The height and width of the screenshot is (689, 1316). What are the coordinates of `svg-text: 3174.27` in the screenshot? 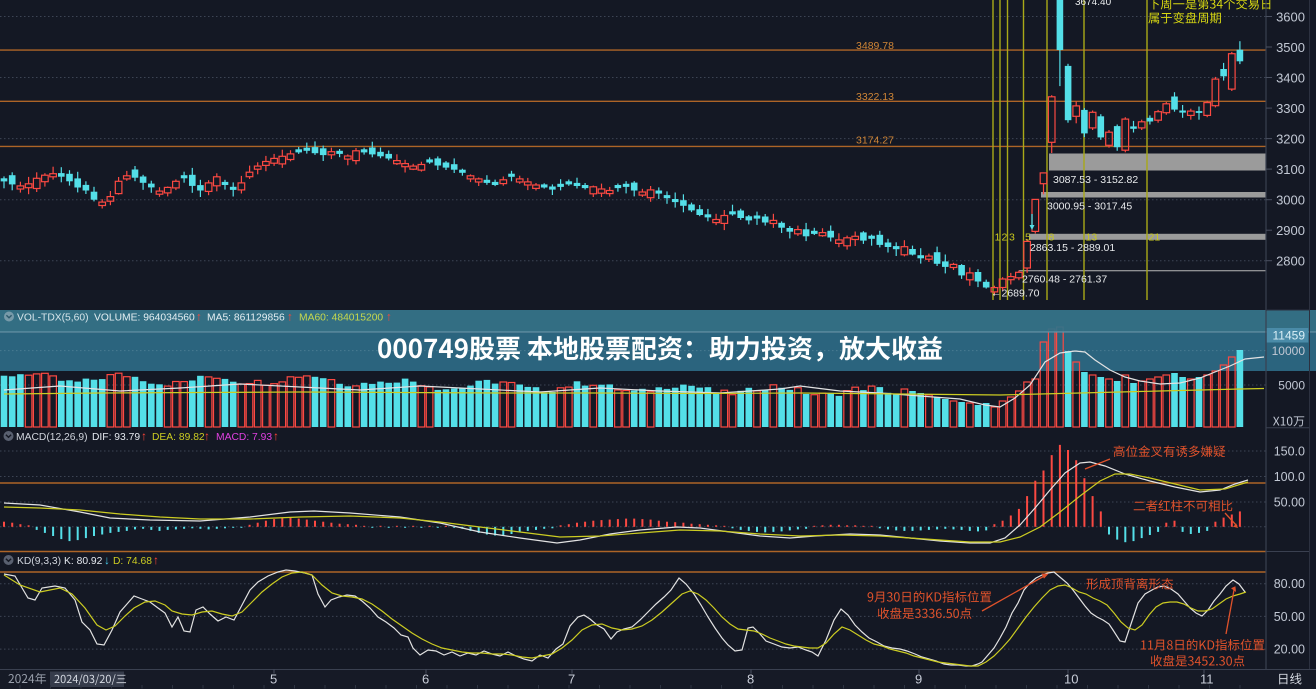 It's located at (875, 141).